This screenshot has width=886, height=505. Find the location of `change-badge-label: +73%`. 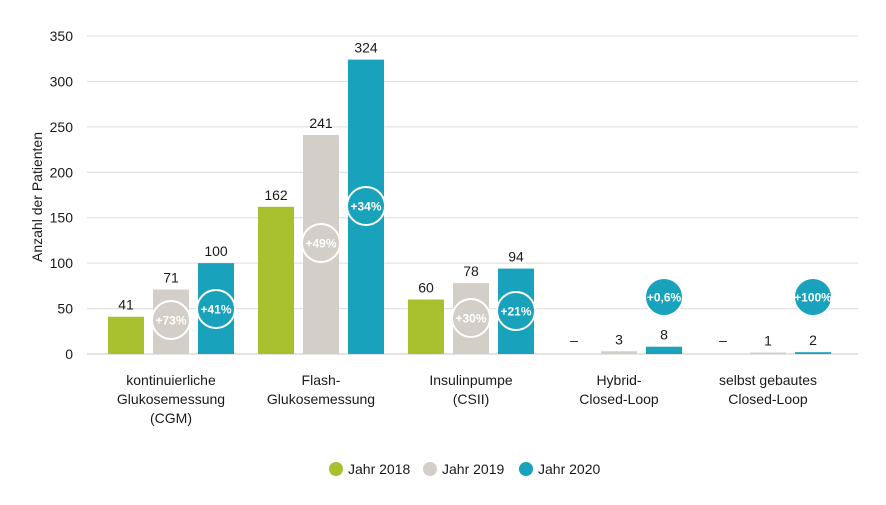

change-badge-label: +73% is located at coordinates (170, 321).